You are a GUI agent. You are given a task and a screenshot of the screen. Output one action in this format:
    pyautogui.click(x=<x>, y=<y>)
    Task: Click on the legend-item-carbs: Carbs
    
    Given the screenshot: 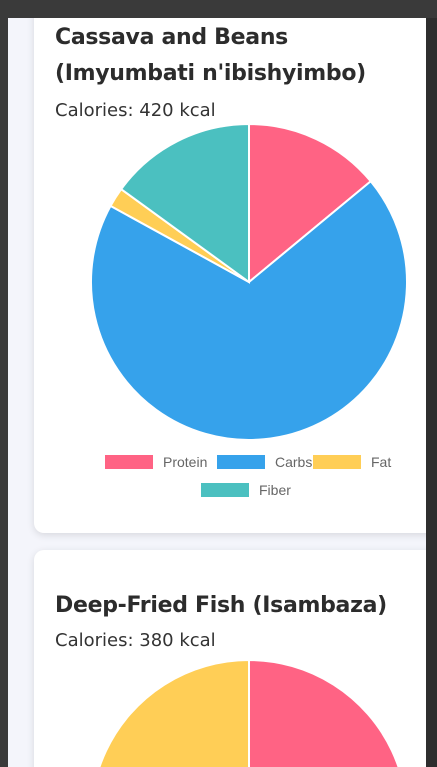 What is the action you would take?
    pyautogui.click(x=264, y=462)
    